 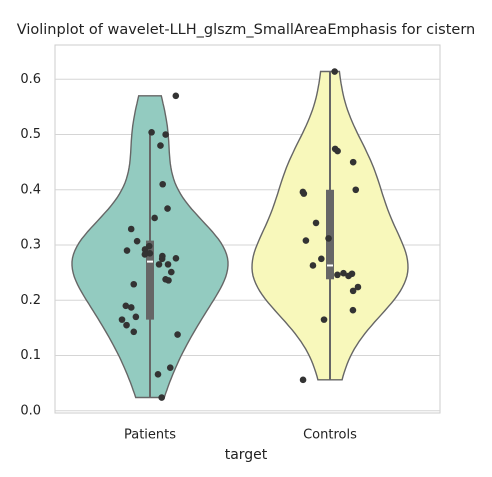 I want to click on x-tick-label: Patients, so click(x=150, y=435).